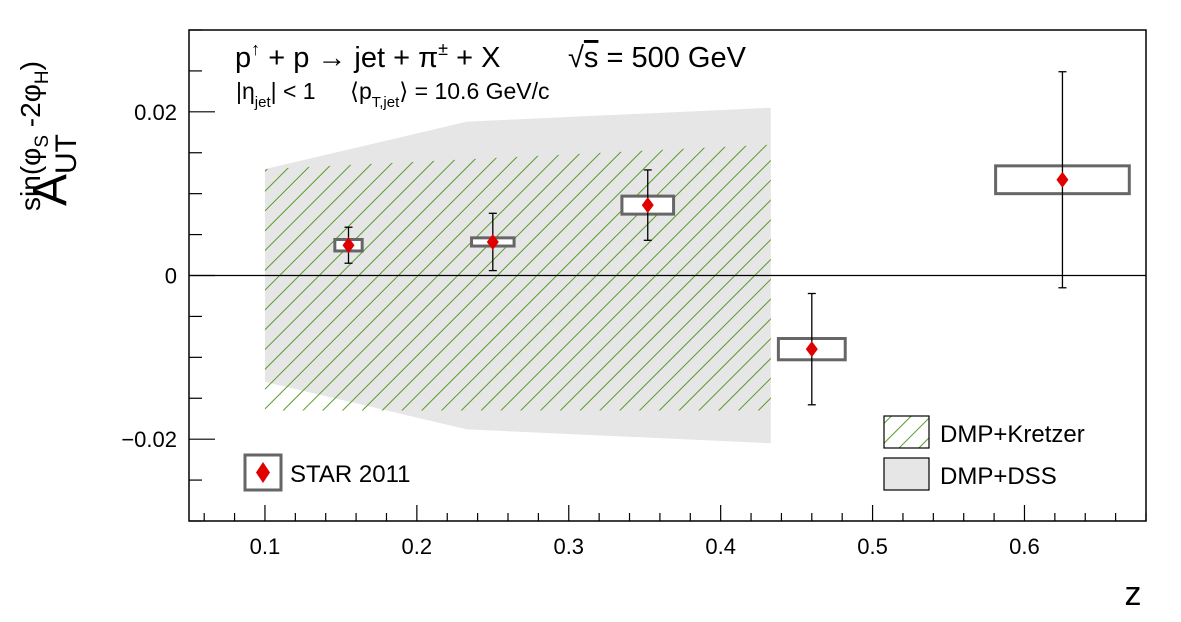  What do you see at coordinates (149, 439) in the screenshot?
I see `y-tick-label: −0.02` at bounding box center [149, 439].